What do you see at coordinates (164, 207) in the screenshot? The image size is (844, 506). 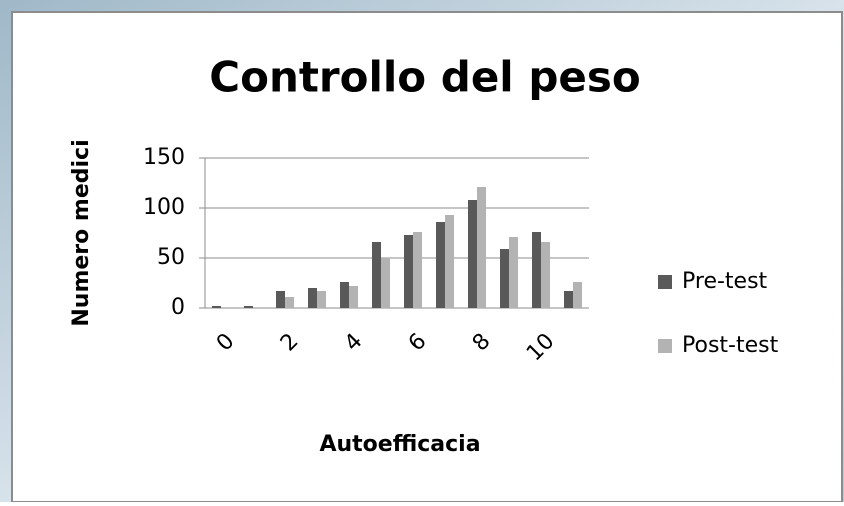 I see `y-tick-label: 100` at bounding box center [164, 207].